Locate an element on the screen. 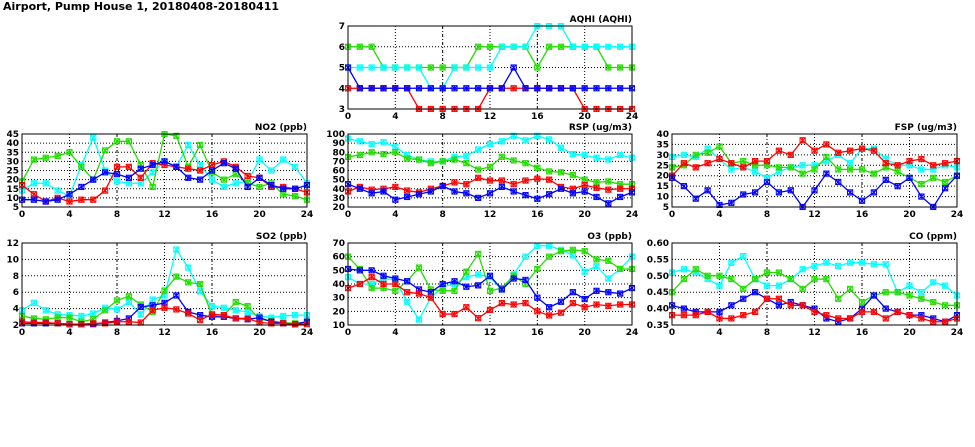 The height and width of the screenshot is (447, 975). y-tick-label: 50 is located at coordinates (338, 271).